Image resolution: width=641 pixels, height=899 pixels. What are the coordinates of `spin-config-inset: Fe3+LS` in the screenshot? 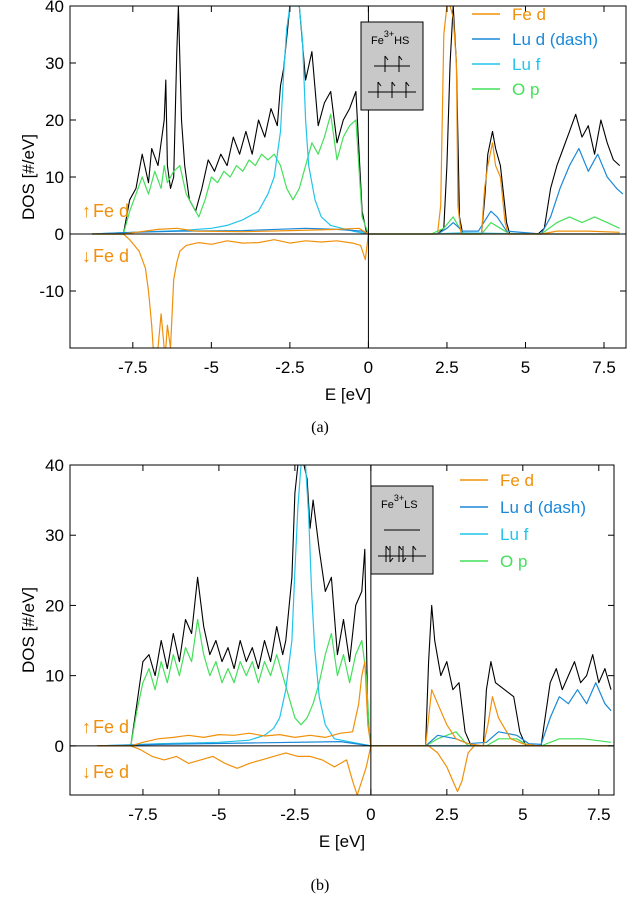 It's located at (402, 530).